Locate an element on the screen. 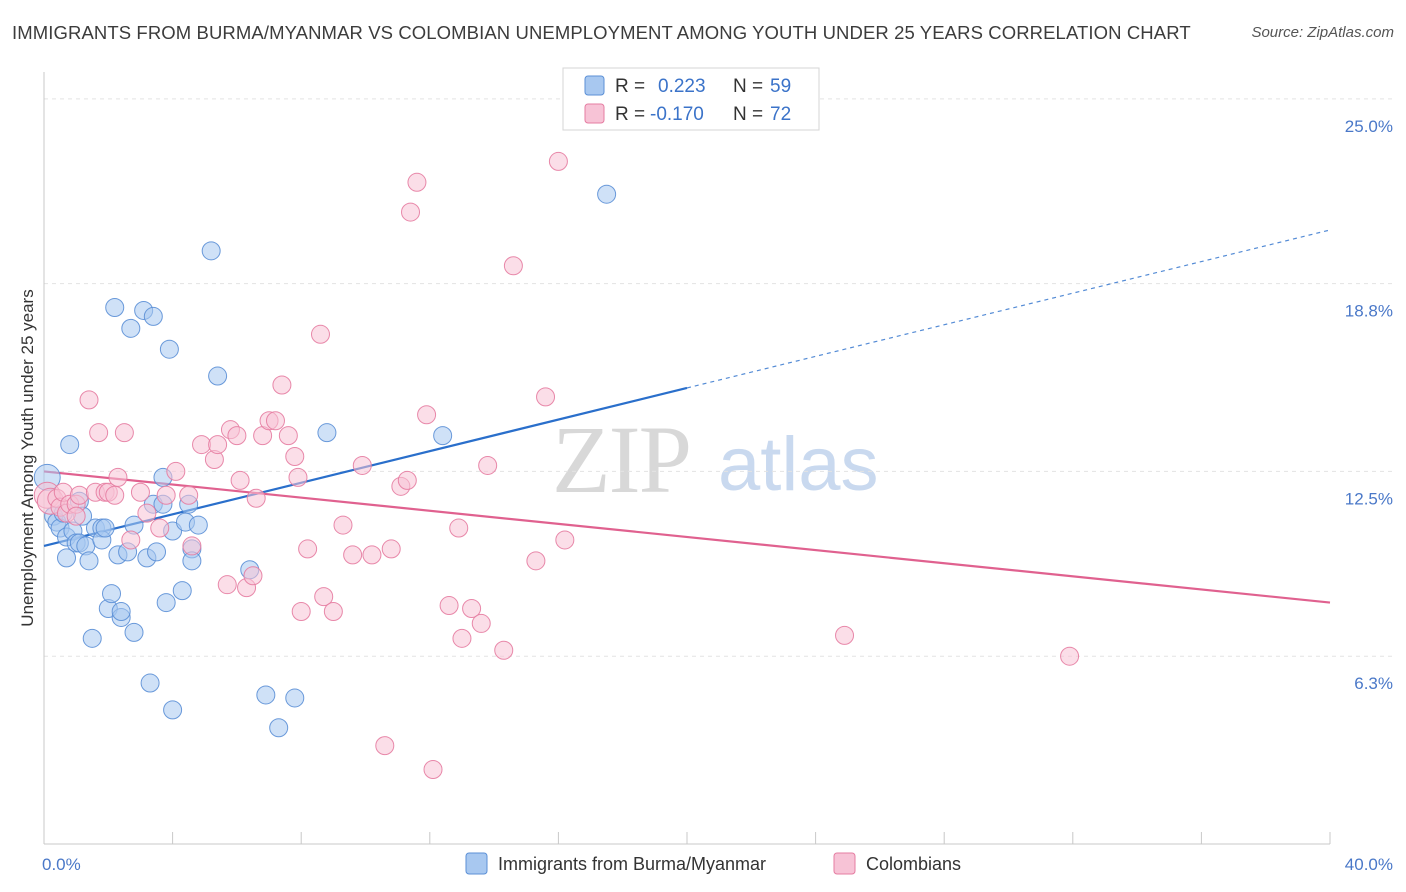  legend-n-label-burma: N = is located at coordinates (748, 86).